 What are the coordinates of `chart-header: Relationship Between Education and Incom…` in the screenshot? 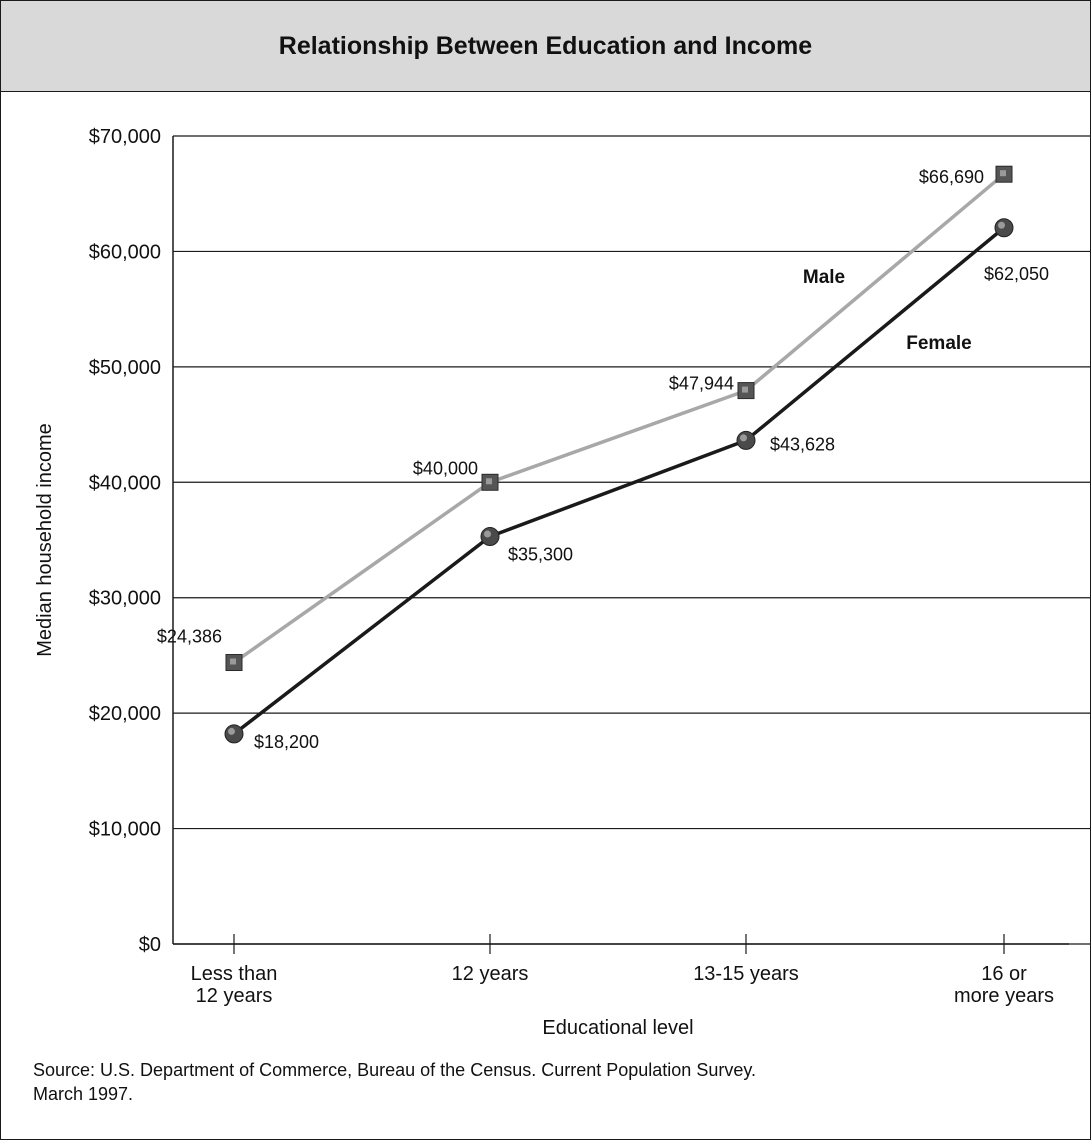 It's located at (545, 46).